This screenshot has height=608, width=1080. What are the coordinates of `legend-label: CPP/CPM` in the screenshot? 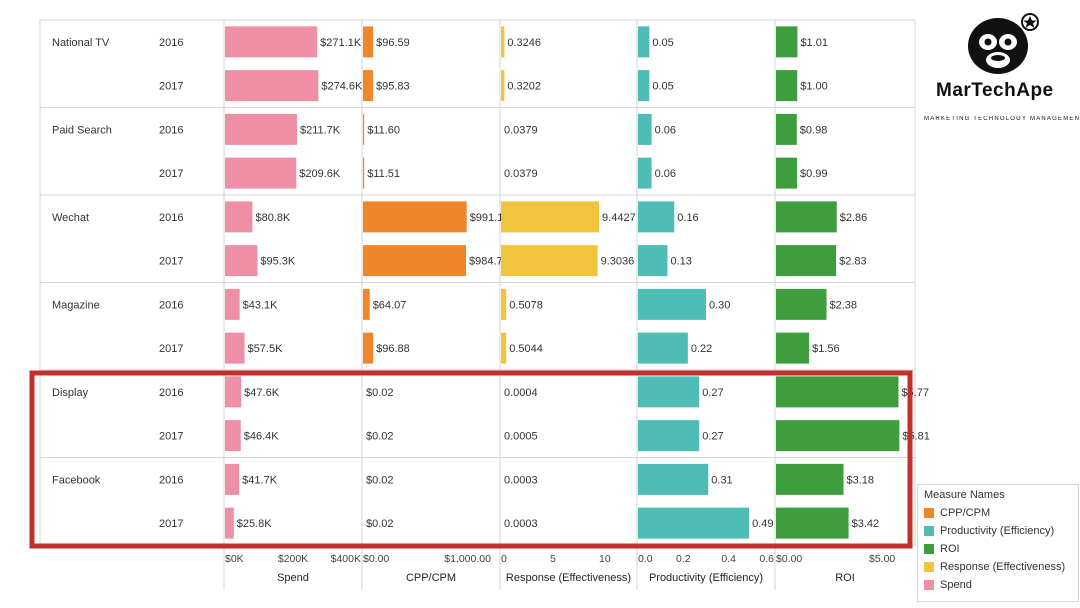 It's located at (965, 513).